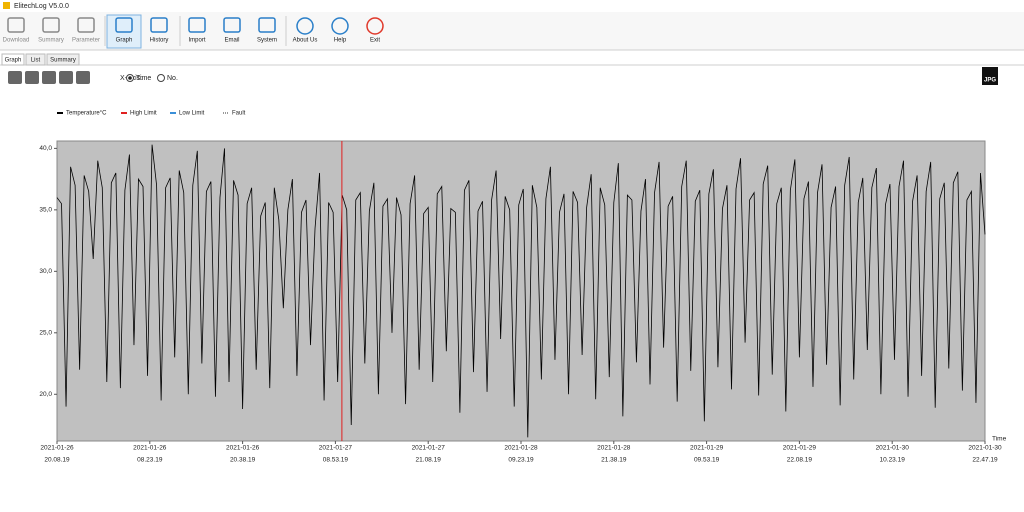 The width and height of the screenshot is (1024, 512). Describe the element at coordinates (57, 460) in the screenshot. I see `x-tick-time: 20.08.19` at that location.